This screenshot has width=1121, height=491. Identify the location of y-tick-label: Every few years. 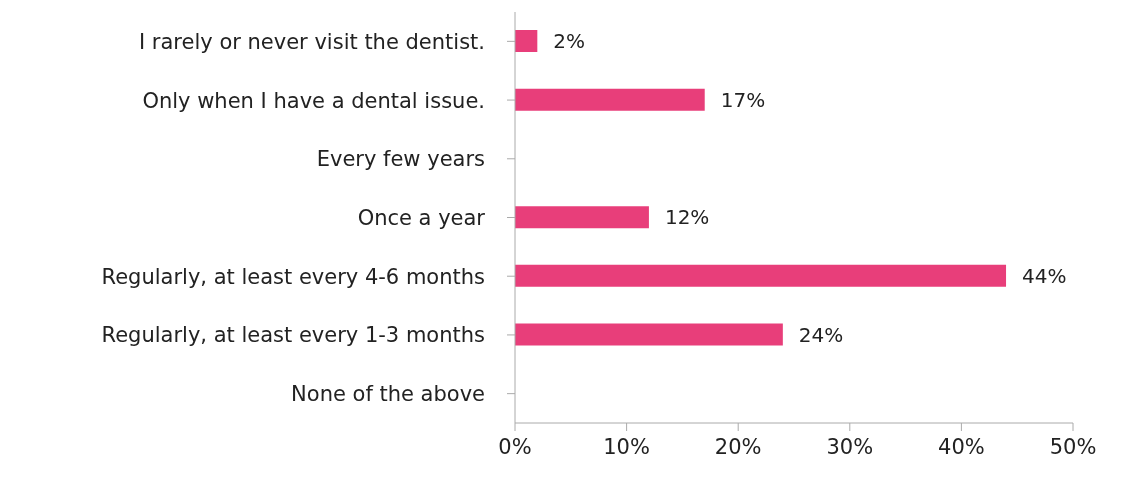
(400, 159).